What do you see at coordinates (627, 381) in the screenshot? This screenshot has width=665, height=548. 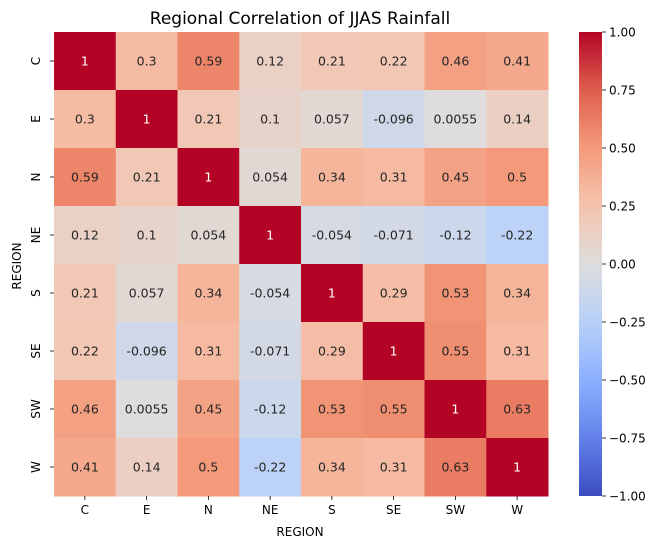 I see `colorbar-tick-label: −0.50` at bounding box center [627, 381].